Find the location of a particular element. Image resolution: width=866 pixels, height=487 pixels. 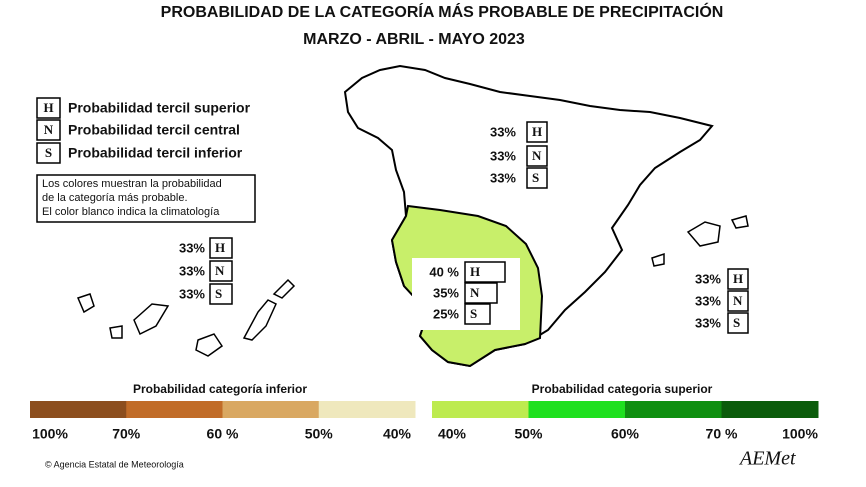

scale-label: 60% is located at coordinates (625, 434).